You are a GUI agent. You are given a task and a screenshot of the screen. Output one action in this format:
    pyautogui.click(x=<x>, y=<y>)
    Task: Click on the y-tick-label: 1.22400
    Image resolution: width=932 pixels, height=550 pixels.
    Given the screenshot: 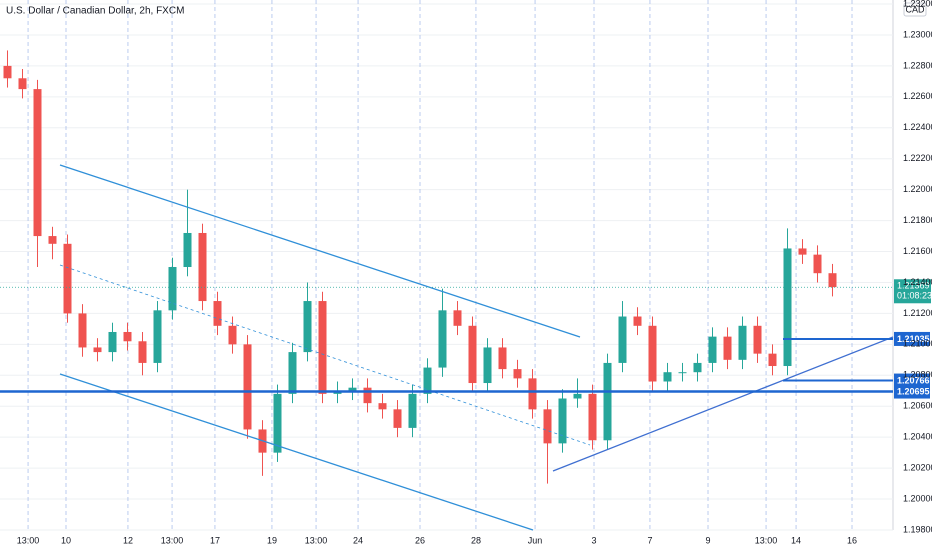 What is the action you would take?
    pyautogui.click(x=917, y=127)
    